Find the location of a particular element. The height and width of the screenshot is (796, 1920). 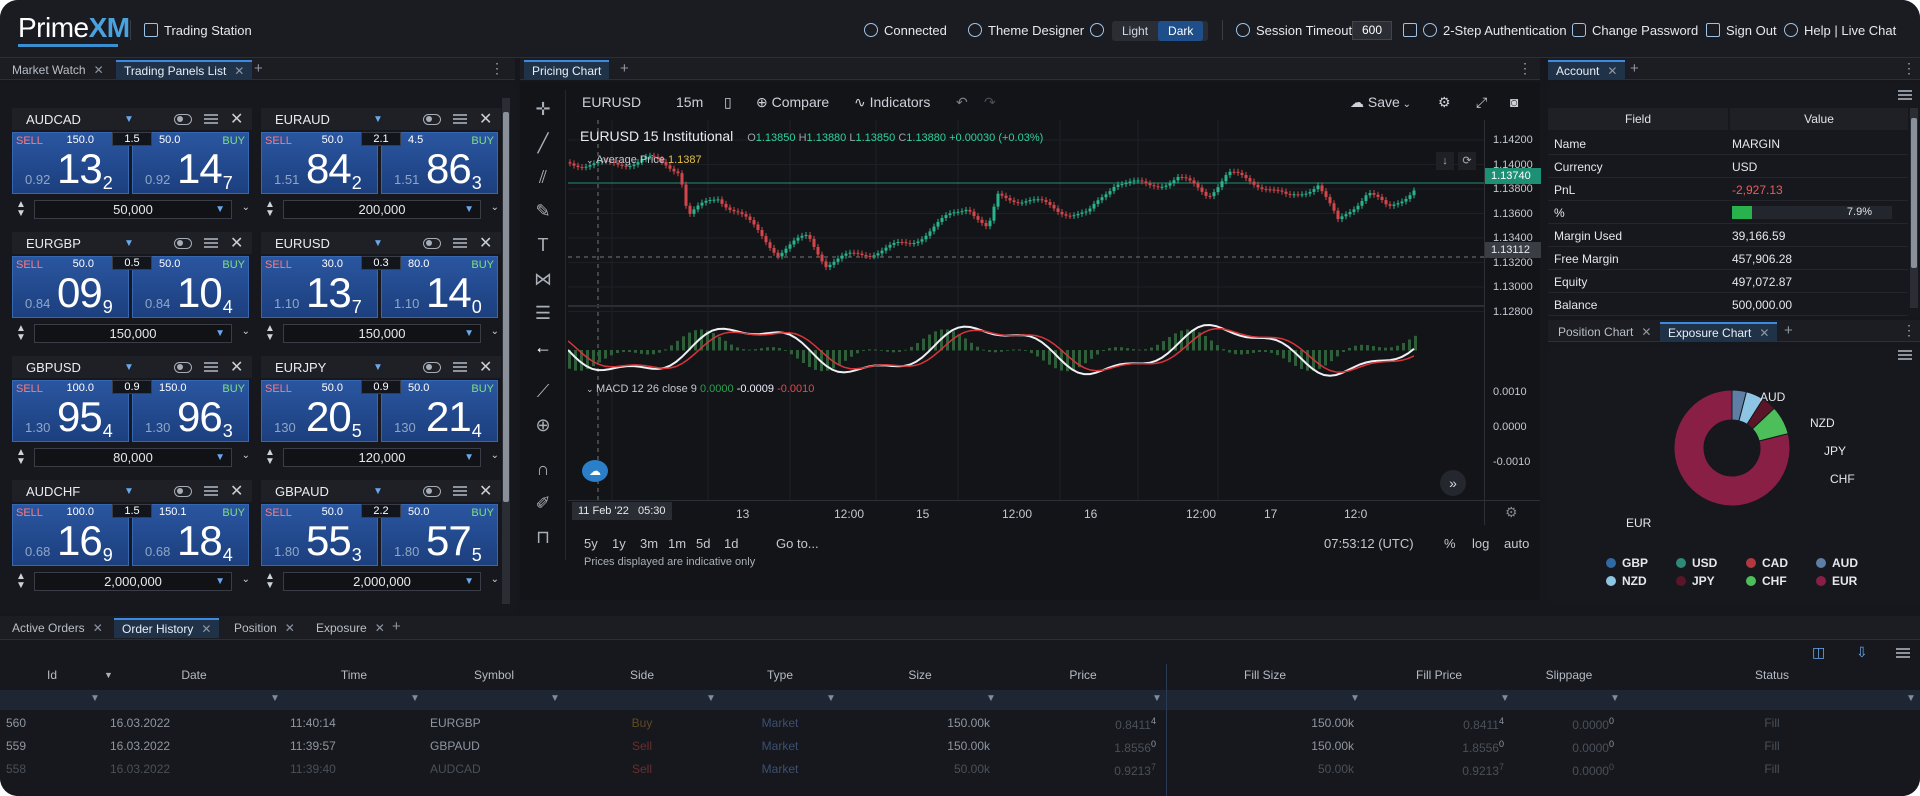

pattern-icon: ⋈ is located at coordinates (543, 279).